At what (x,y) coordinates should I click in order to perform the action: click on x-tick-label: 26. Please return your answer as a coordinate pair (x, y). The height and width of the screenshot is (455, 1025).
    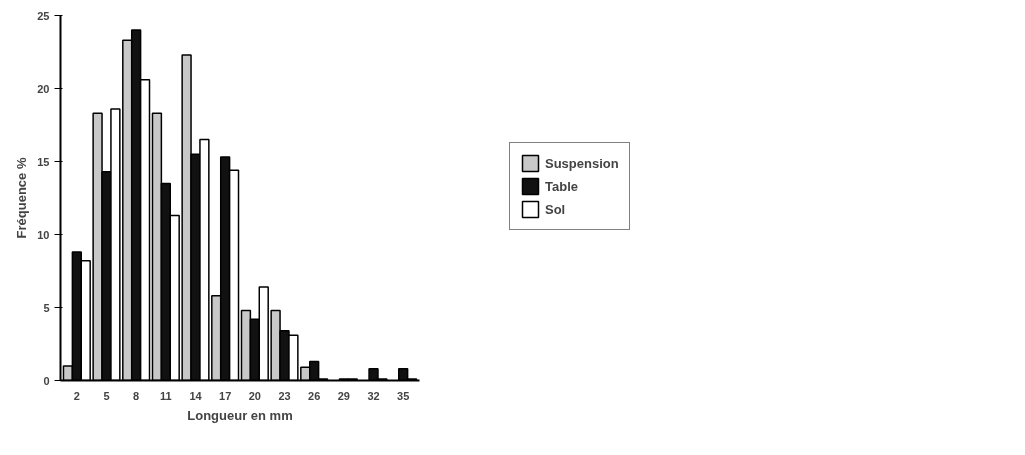
    Looking at the image, I should click on (314, 395).